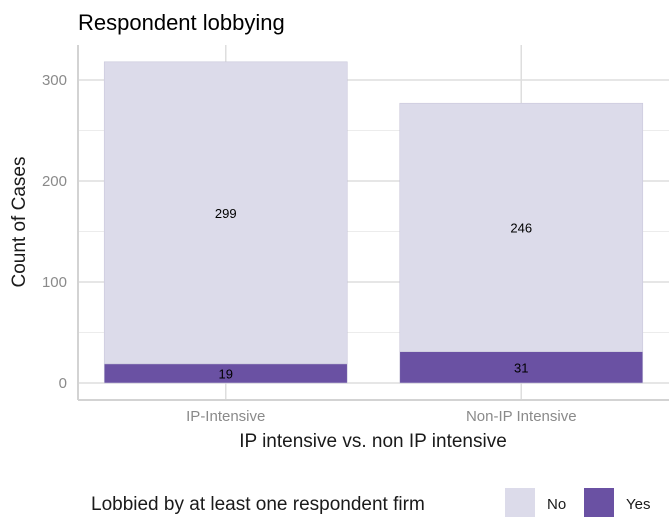 This screenshot has height=517, width=669. Describe the element at coordinates (19, 222) in the screenshot. I see `y-axis-title: Count of Cases` at that location.